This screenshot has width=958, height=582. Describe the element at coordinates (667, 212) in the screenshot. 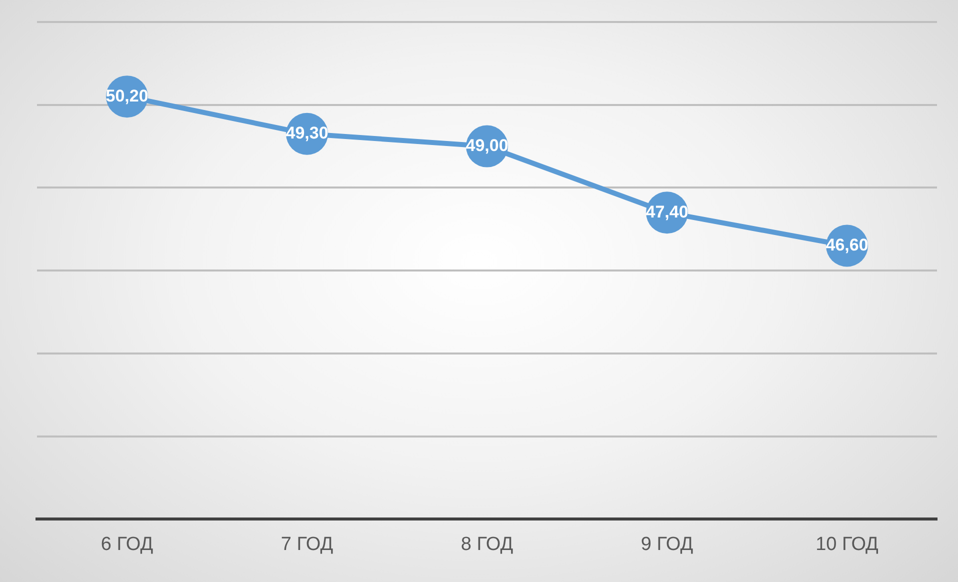

I see `data-label: 47,40` at that location.